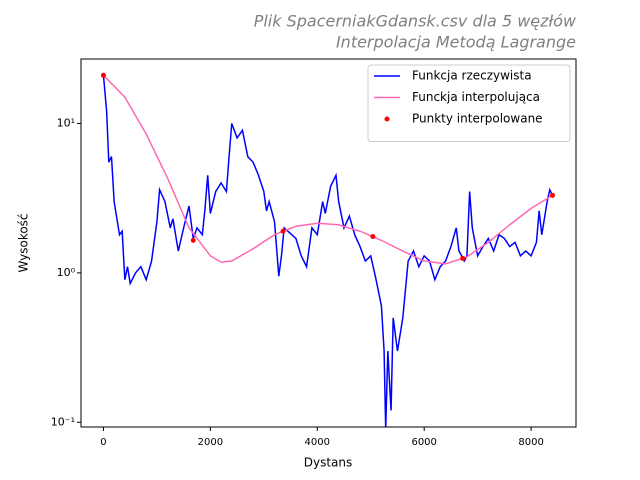 The image size is (640, 480). I want to click on x-tick-label: 6000, so click(423, 442).